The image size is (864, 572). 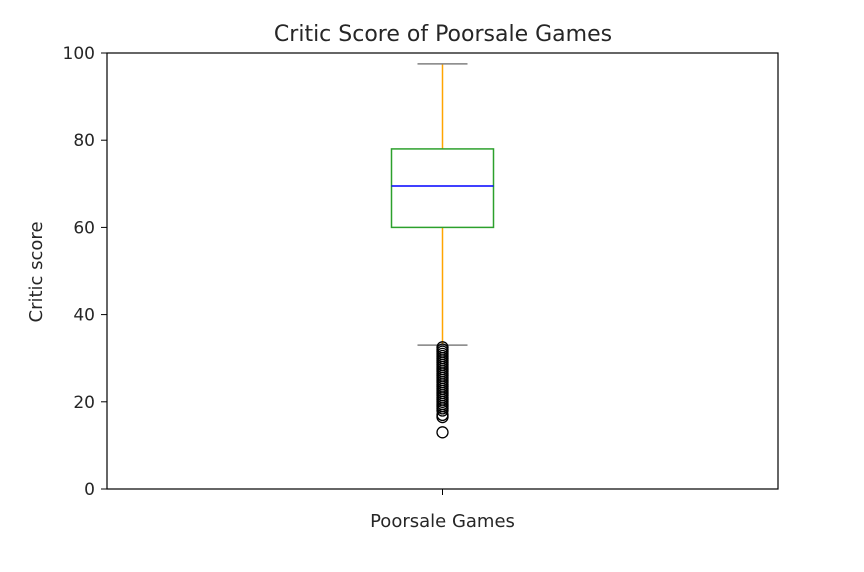 I want to click on y-axis-ticks: 0 20 40 60 80 100, so click(x=85, y=272).